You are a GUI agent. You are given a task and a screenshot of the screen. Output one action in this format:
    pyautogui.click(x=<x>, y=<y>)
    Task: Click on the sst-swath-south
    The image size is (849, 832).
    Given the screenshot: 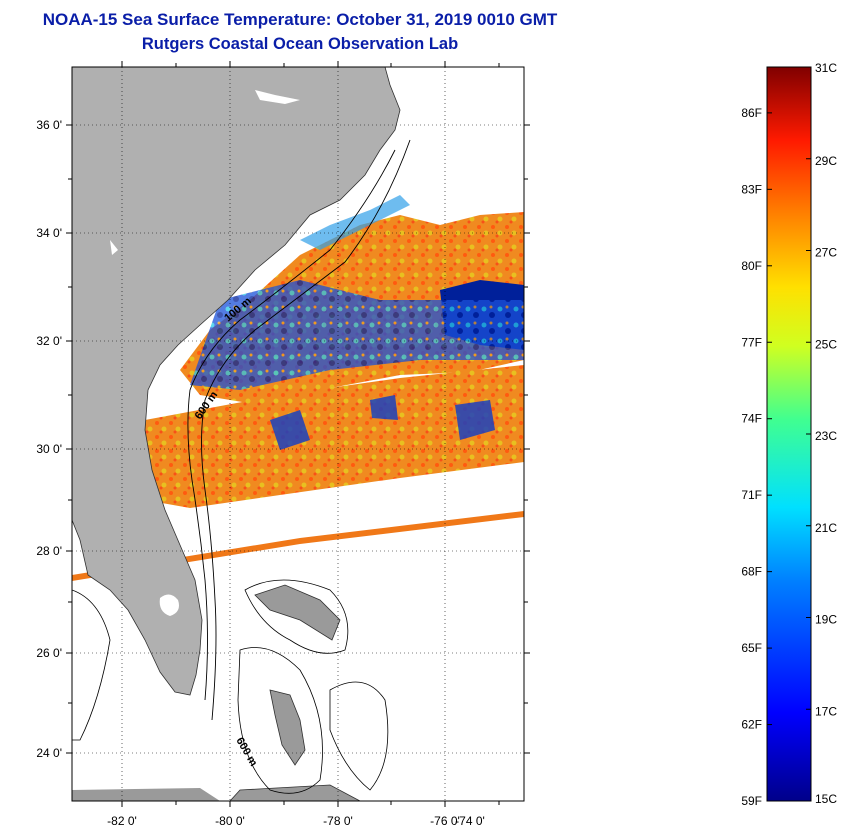 What is the action you would take?
    pyautogui.click(x=334, y=436)
    